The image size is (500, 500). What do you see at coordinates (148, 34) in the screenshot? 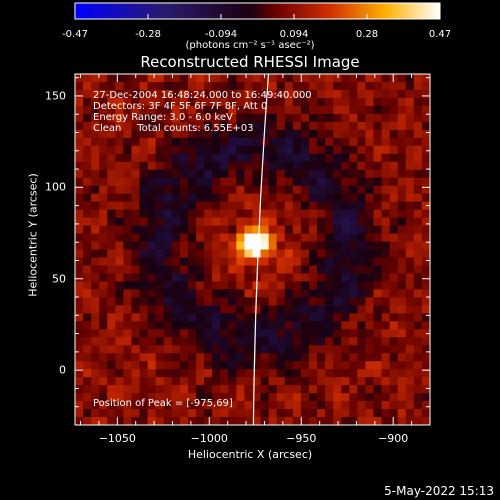
I see `colorbar-tick-label: -0.28` at bounding box center [148, 34].